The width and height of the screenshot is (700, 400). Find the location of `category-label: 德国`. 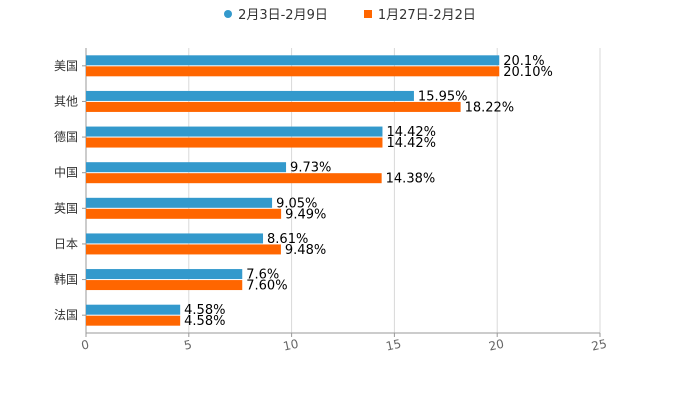

category-label: 德国 is located at coordinates (66, 136).